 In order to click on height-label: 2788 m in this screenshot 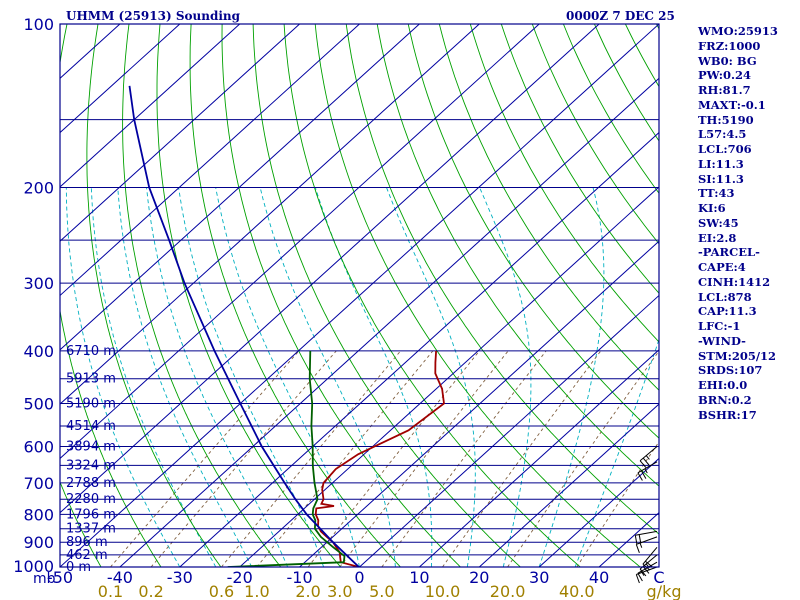, I will do `click(91, 483)`.